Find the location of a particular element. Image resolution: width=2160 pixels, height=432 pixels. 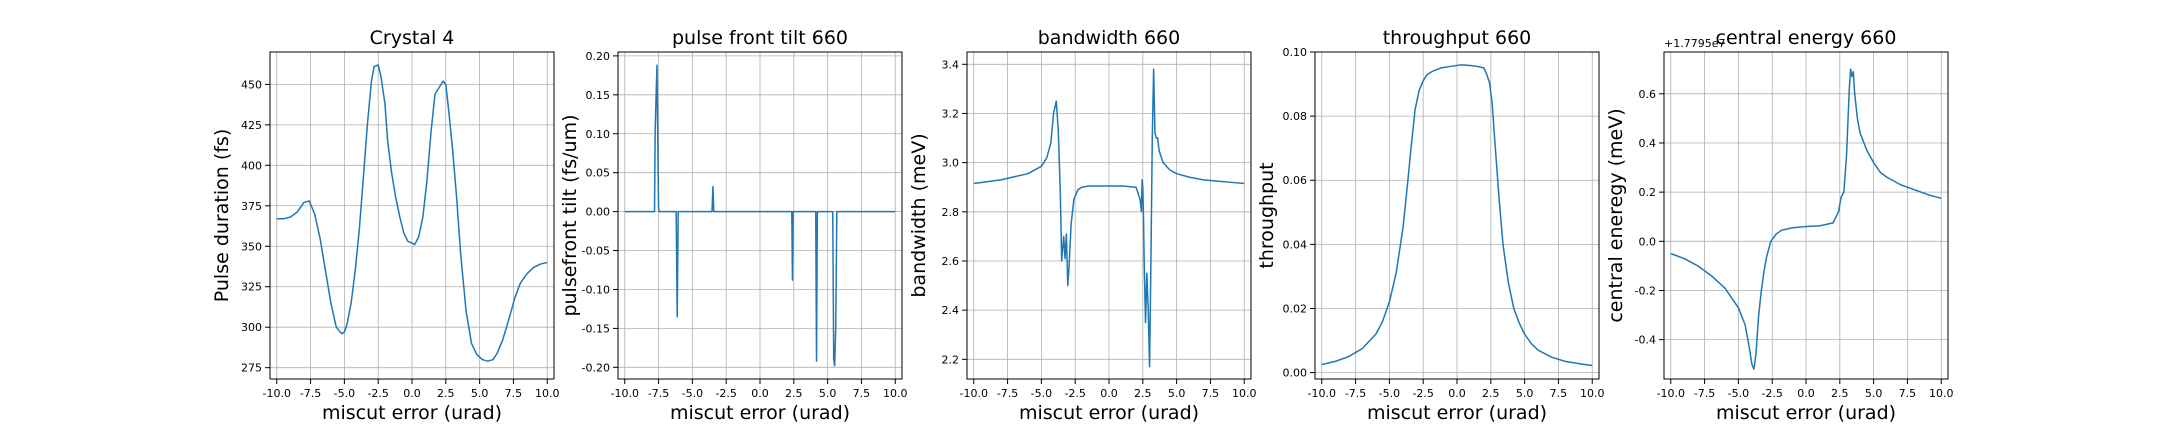

y-tick-label: 300 is located at coordinates (251, 327).